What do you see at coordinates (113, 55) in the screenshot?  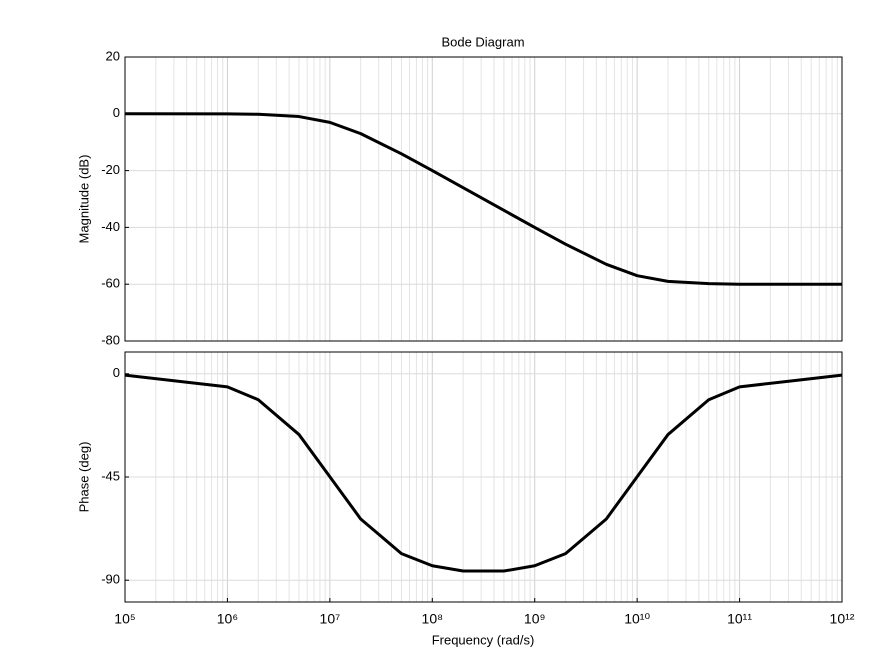 I see `y-tick-label: 20` at bounding box center [113, 55].